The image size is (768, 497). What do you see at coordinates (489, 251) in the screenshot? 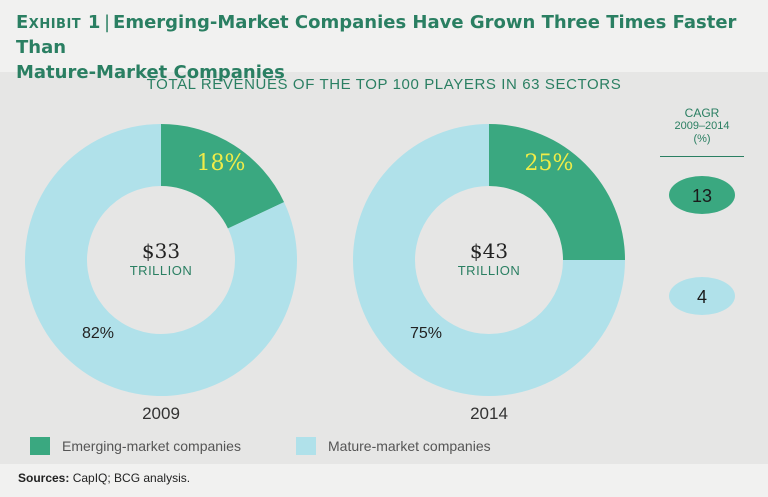
I see `donut-2014-center-value: $43` at bounding box center [489, 251].